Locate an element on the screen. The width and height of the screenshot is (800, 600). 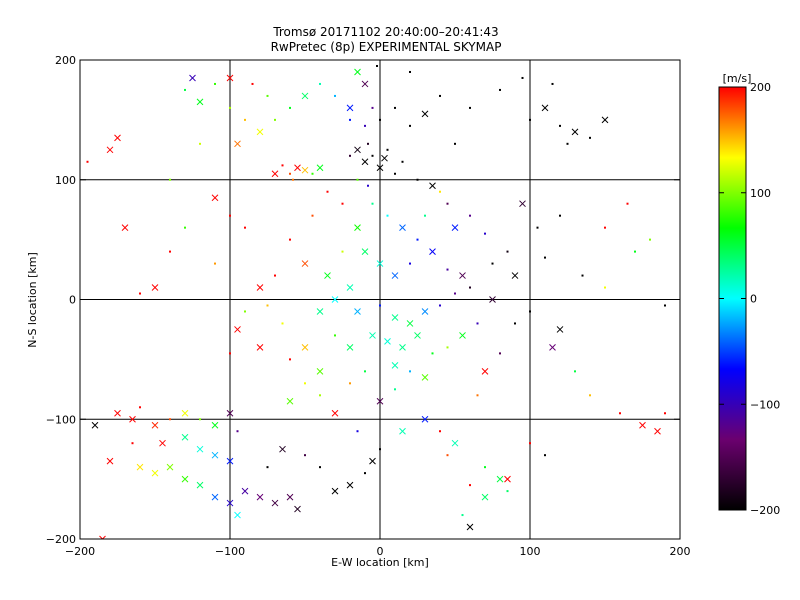
x-tick-label: 0 is located at coordinates (380, 551).